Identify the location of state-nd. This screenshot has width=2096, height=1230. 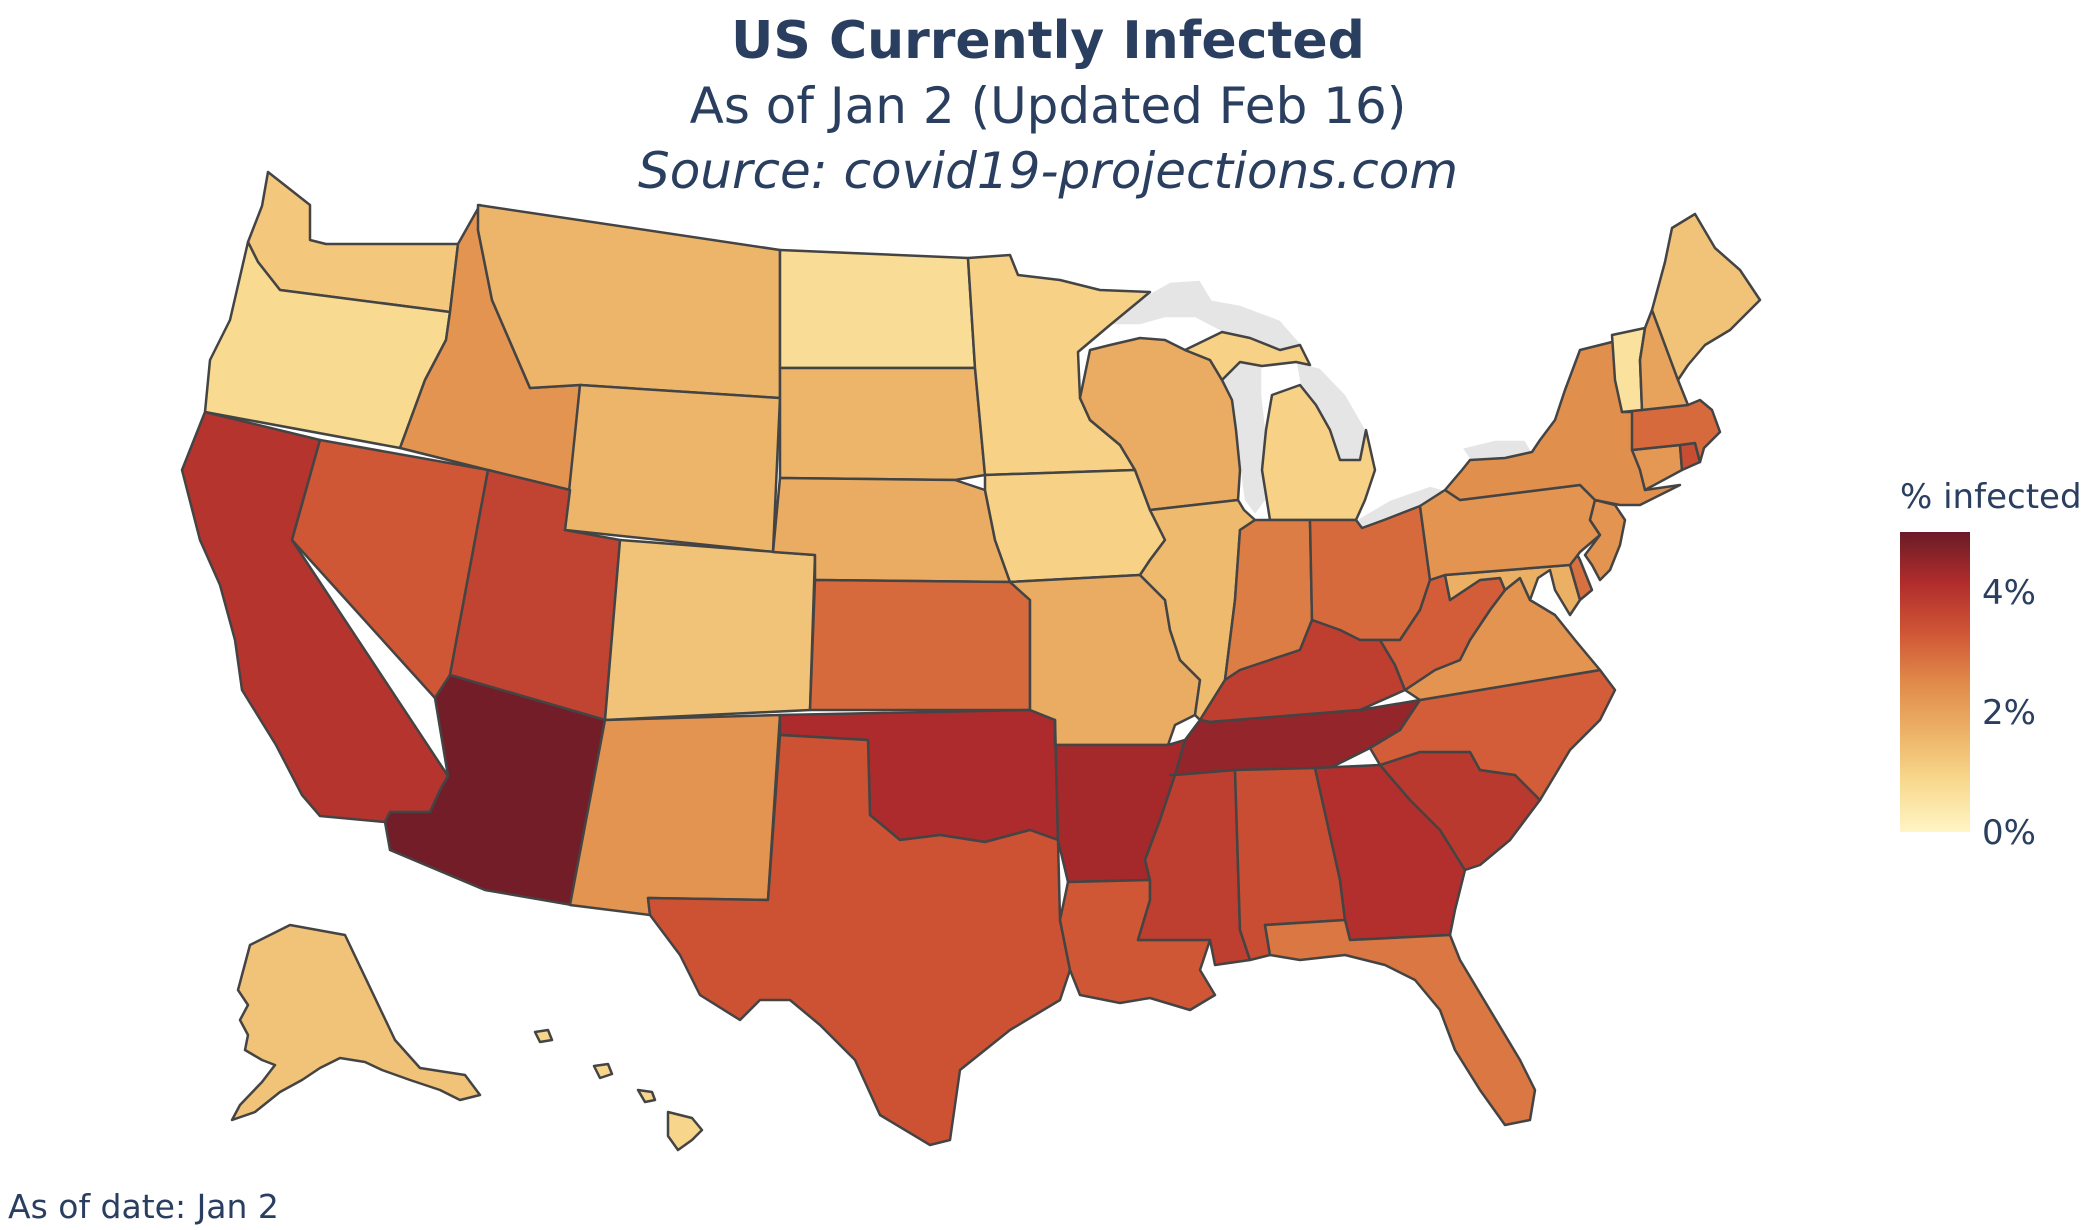
(877, 309).